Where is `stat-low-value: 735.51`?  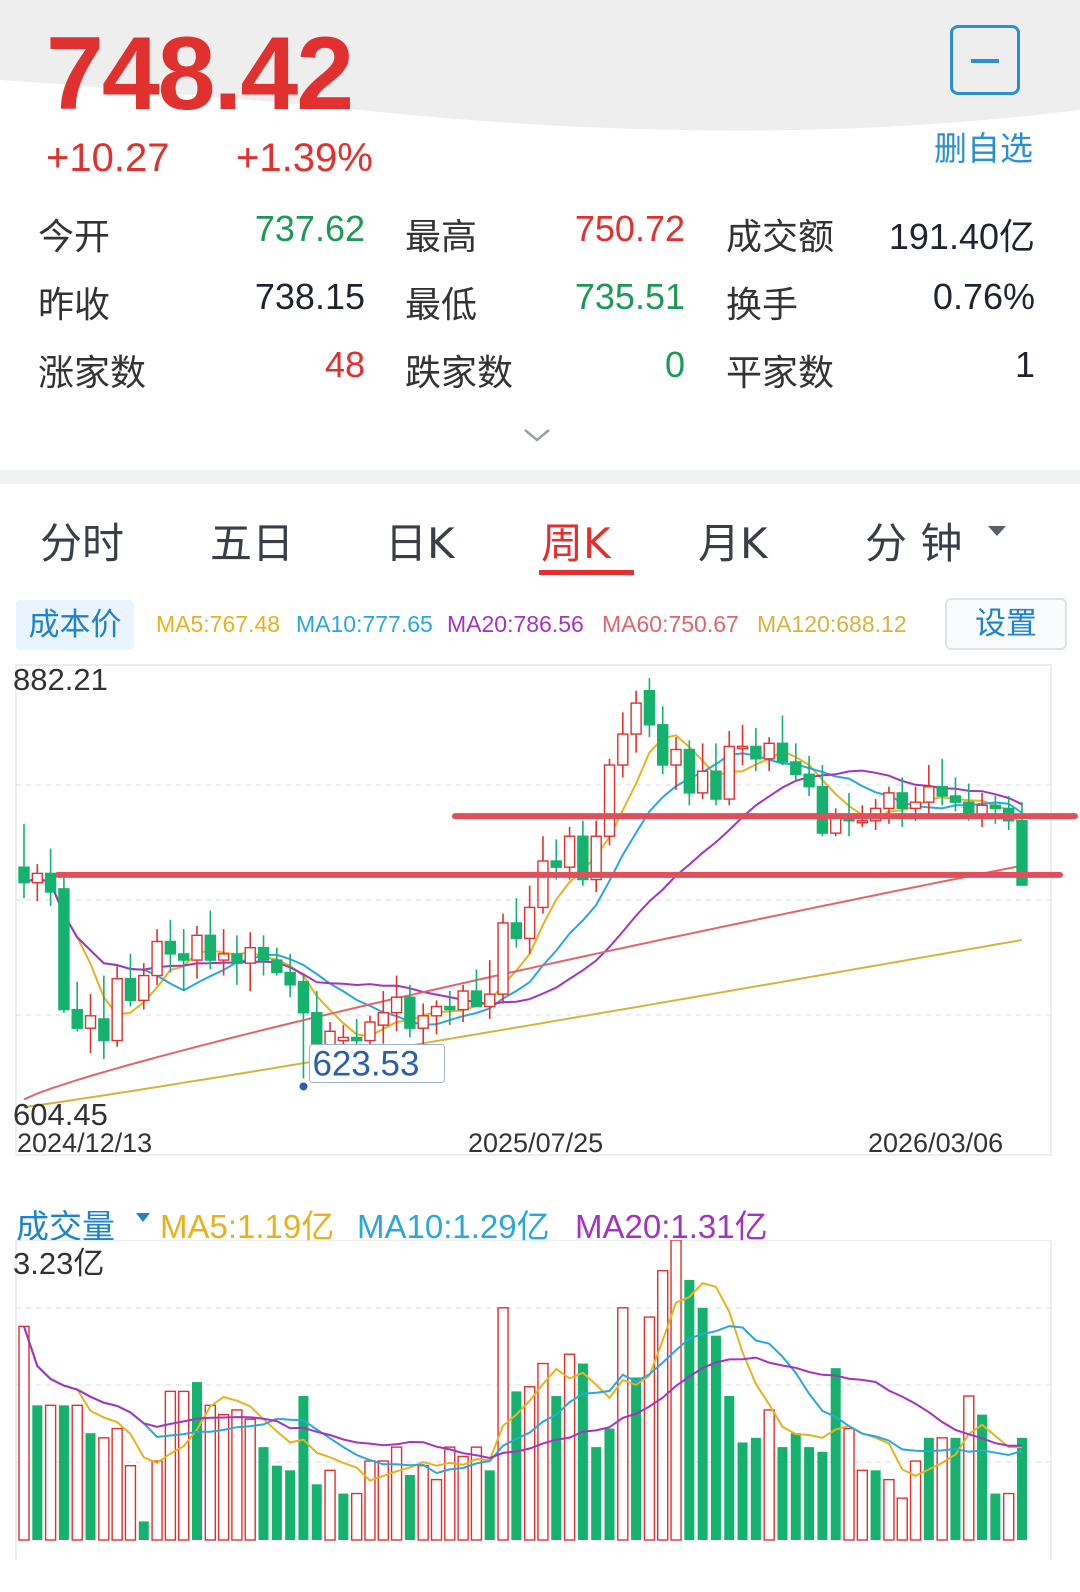
stat-low-value: 735.51 is located at coordinates (629, 296).